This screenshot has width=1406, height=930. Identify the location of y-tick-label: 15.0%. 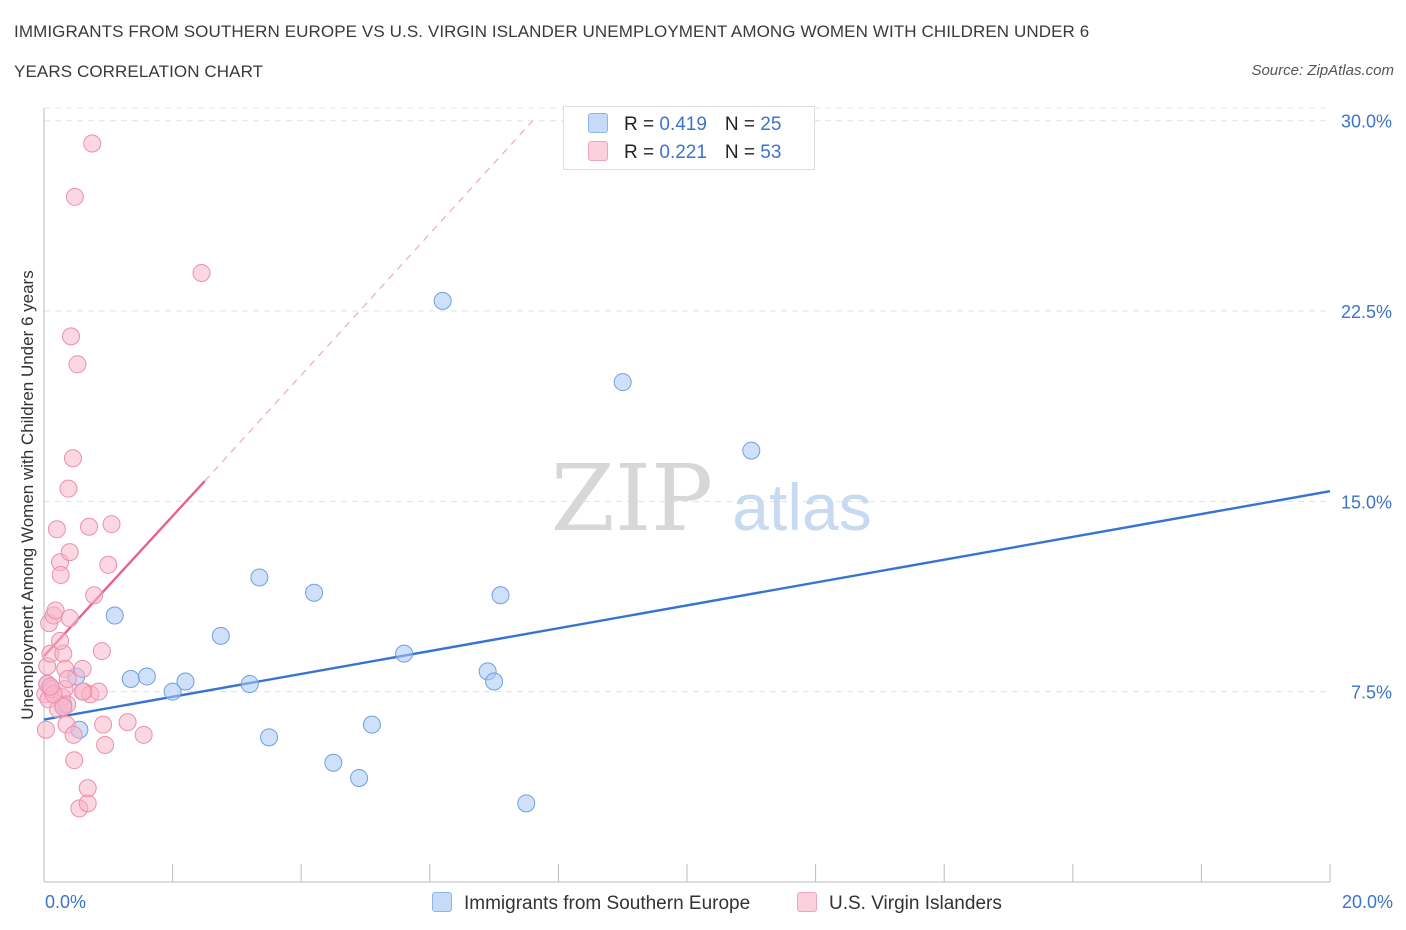
(1366, 502).